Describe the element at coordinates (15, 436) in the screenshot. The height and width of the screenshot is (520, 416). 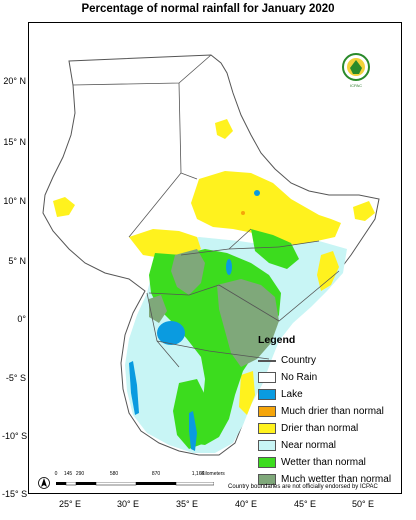
I see `lat-label-10s: -10° S` at that location.